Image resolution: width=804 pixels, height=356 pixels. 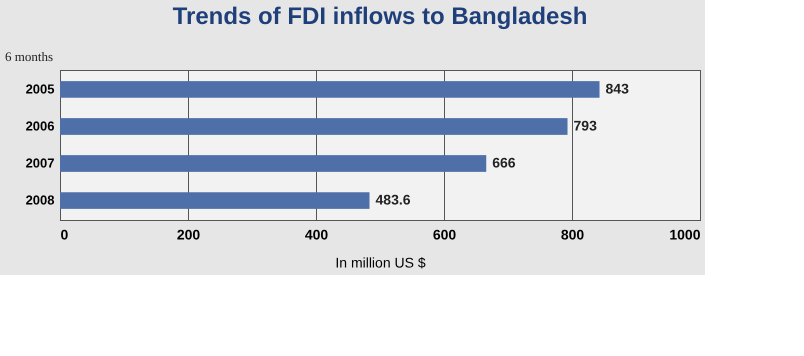 I want to click on data-label: 793, so click(x=586, y=125).